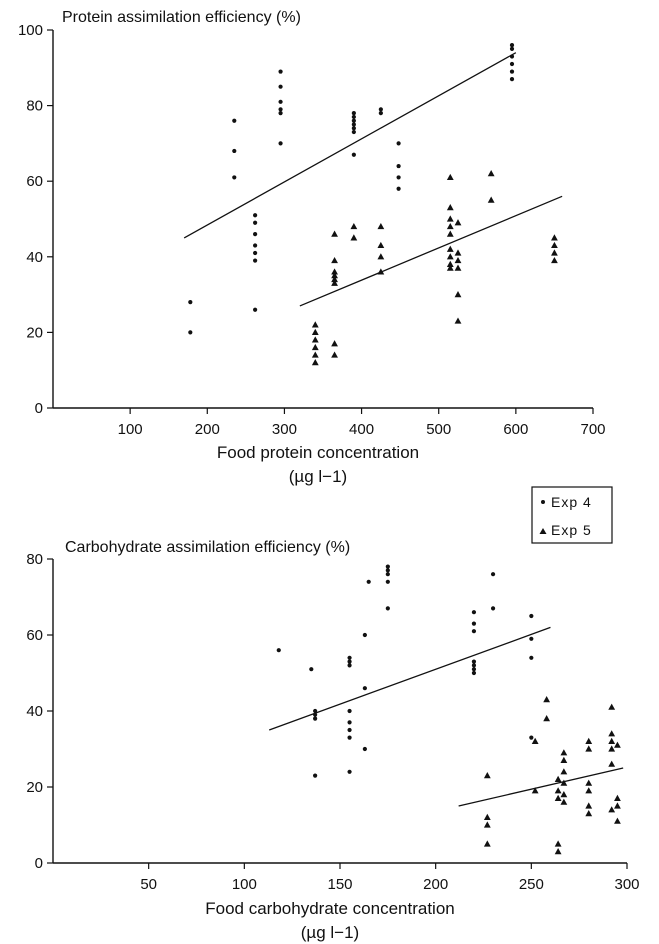 Image resolution: width=659 pixels, height=944 pixels. I want to click on legend-entry-exp5: Exp 5, so click(571, 530).